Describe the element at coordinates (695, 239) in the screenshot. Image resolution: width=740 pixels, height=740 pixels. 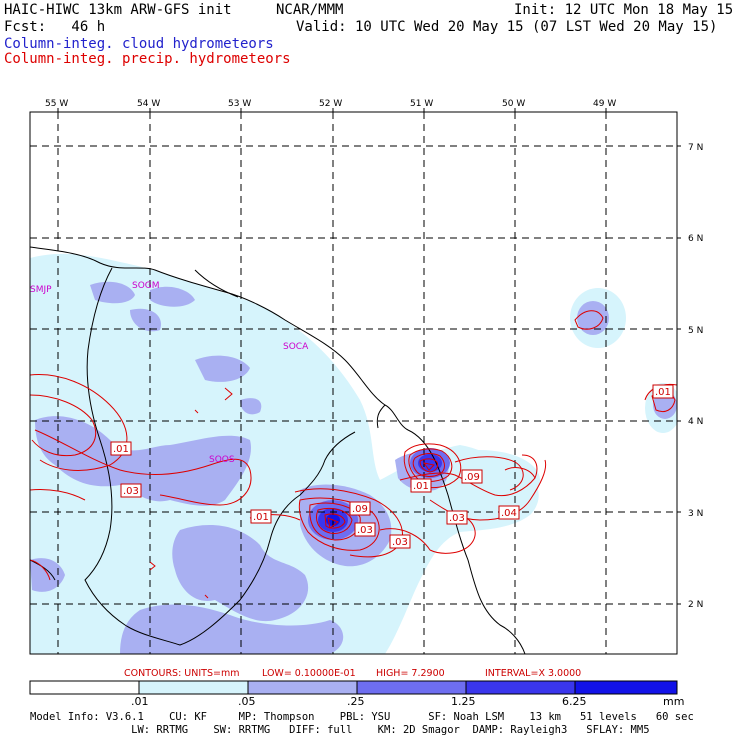
I see `lat-label: 6 N` at that location.